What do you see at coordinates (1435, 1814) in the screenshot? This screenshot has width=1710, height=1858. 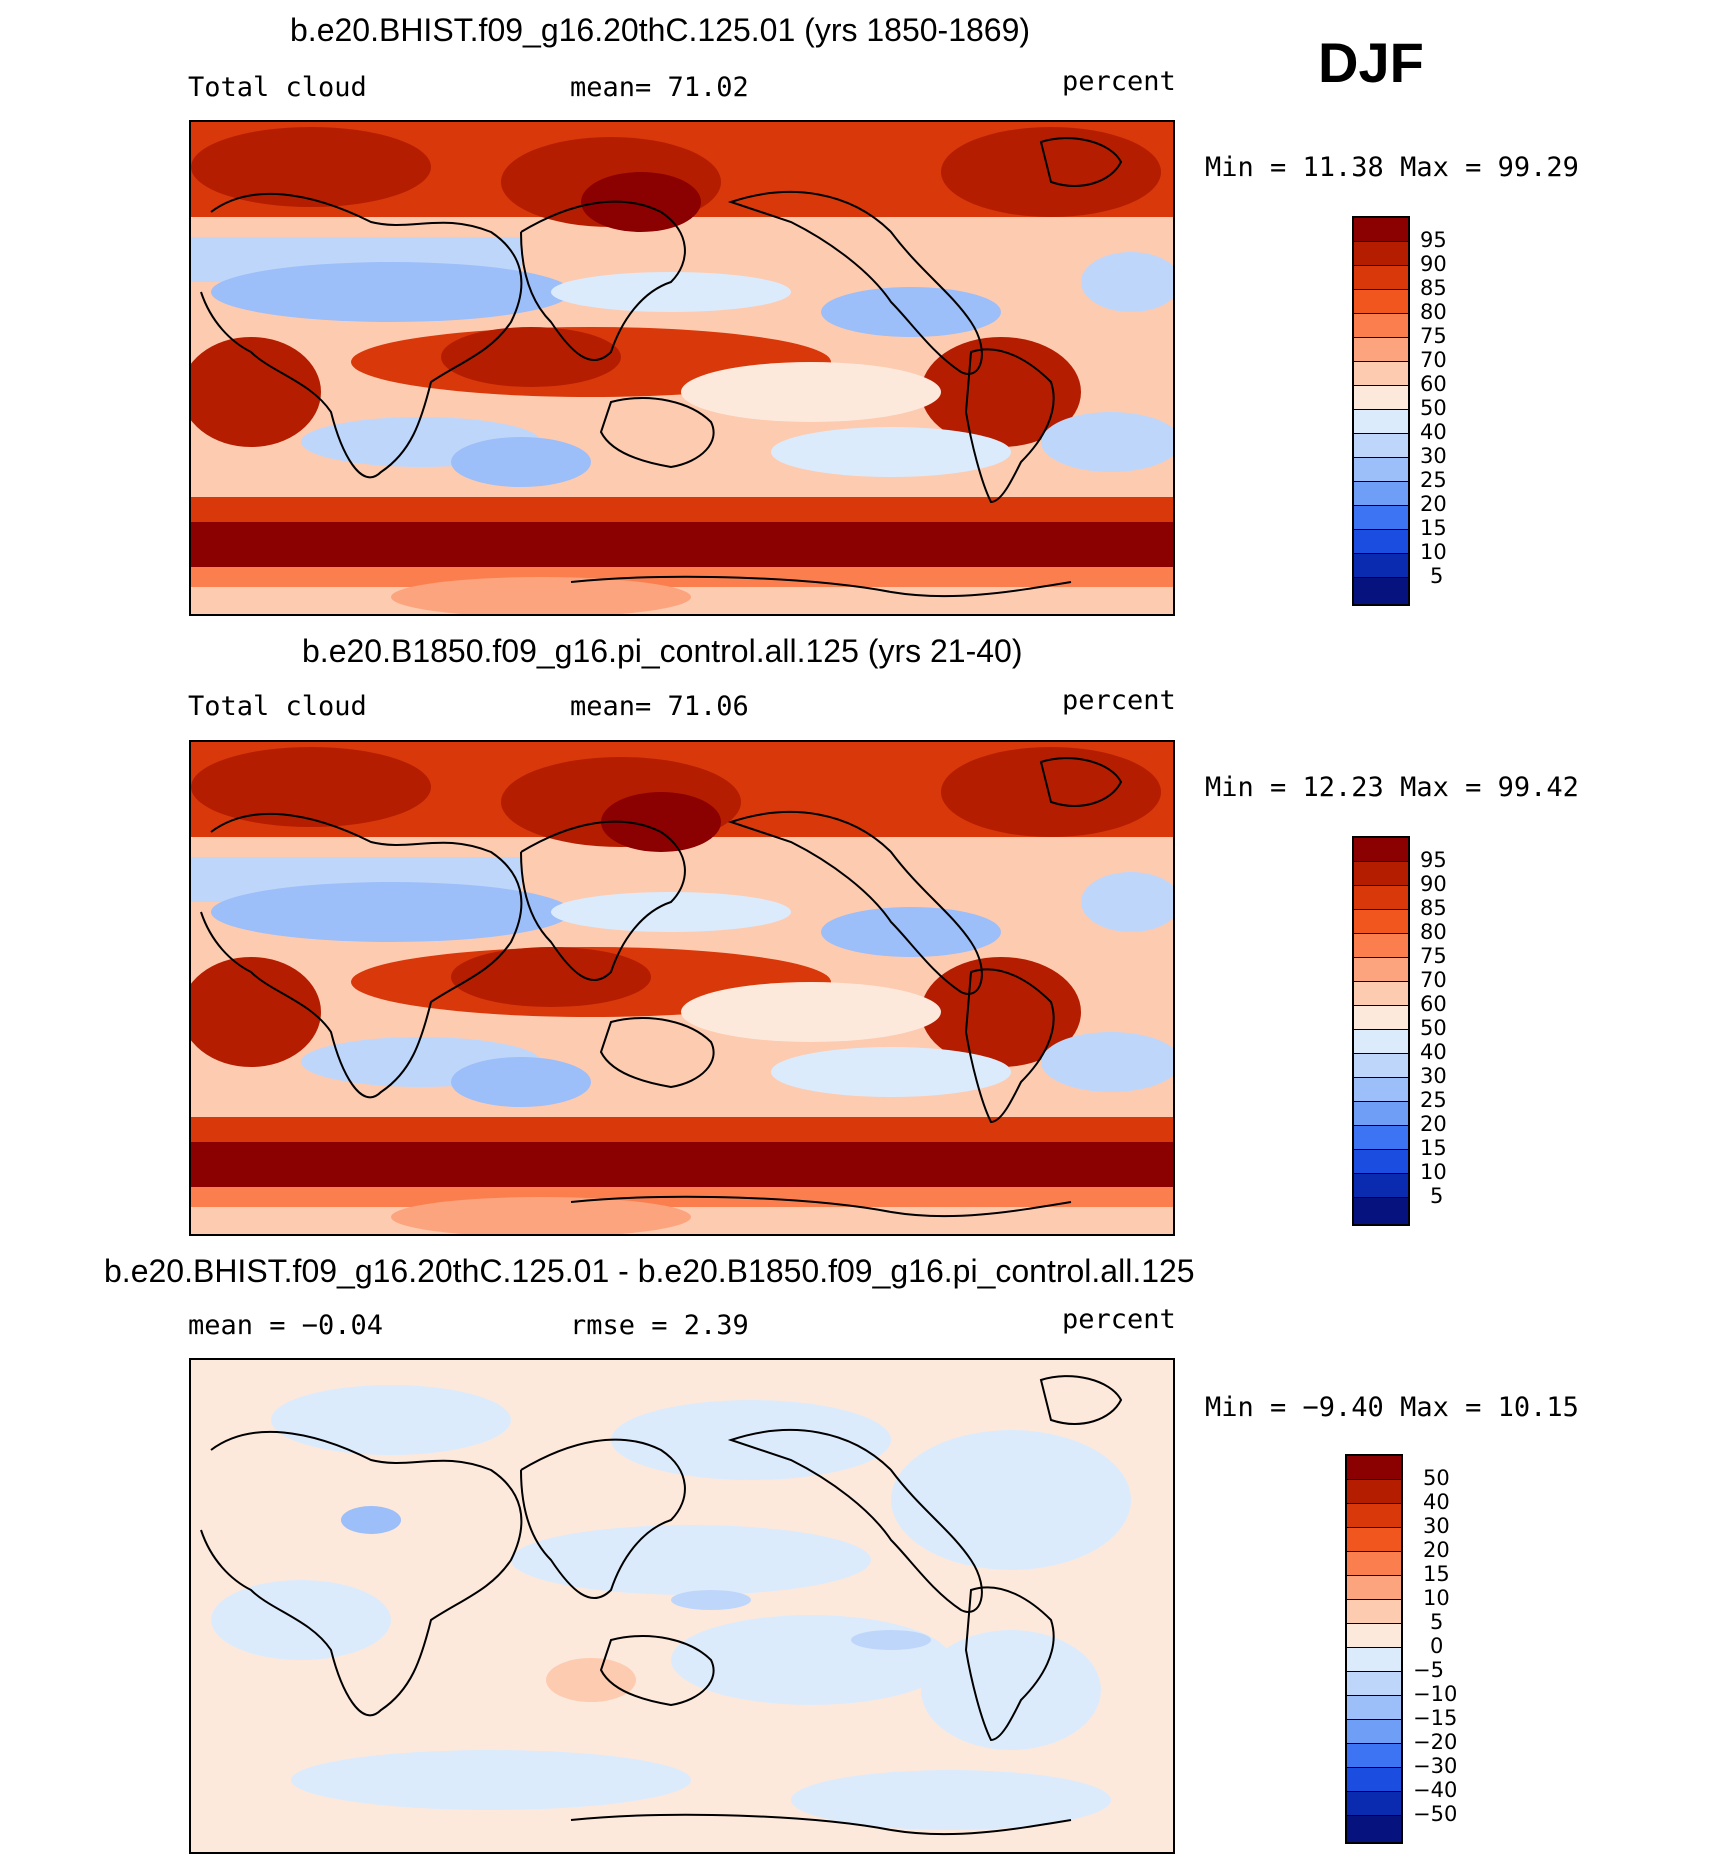 I see `colorbar-tick-label: −50` at bounding box center [1435, 1814].